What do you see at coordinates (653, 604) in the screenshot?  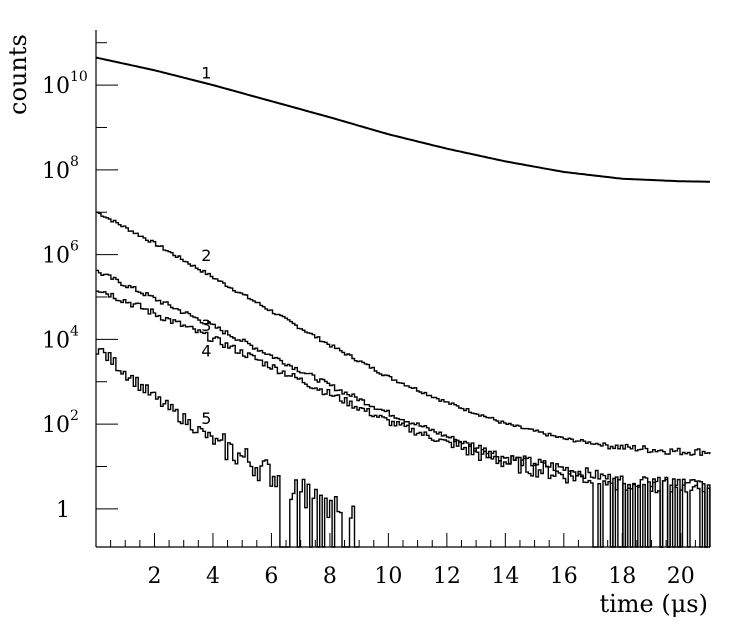 I see `x-axis-title: time (μs)` at bounding box center [653, 604].